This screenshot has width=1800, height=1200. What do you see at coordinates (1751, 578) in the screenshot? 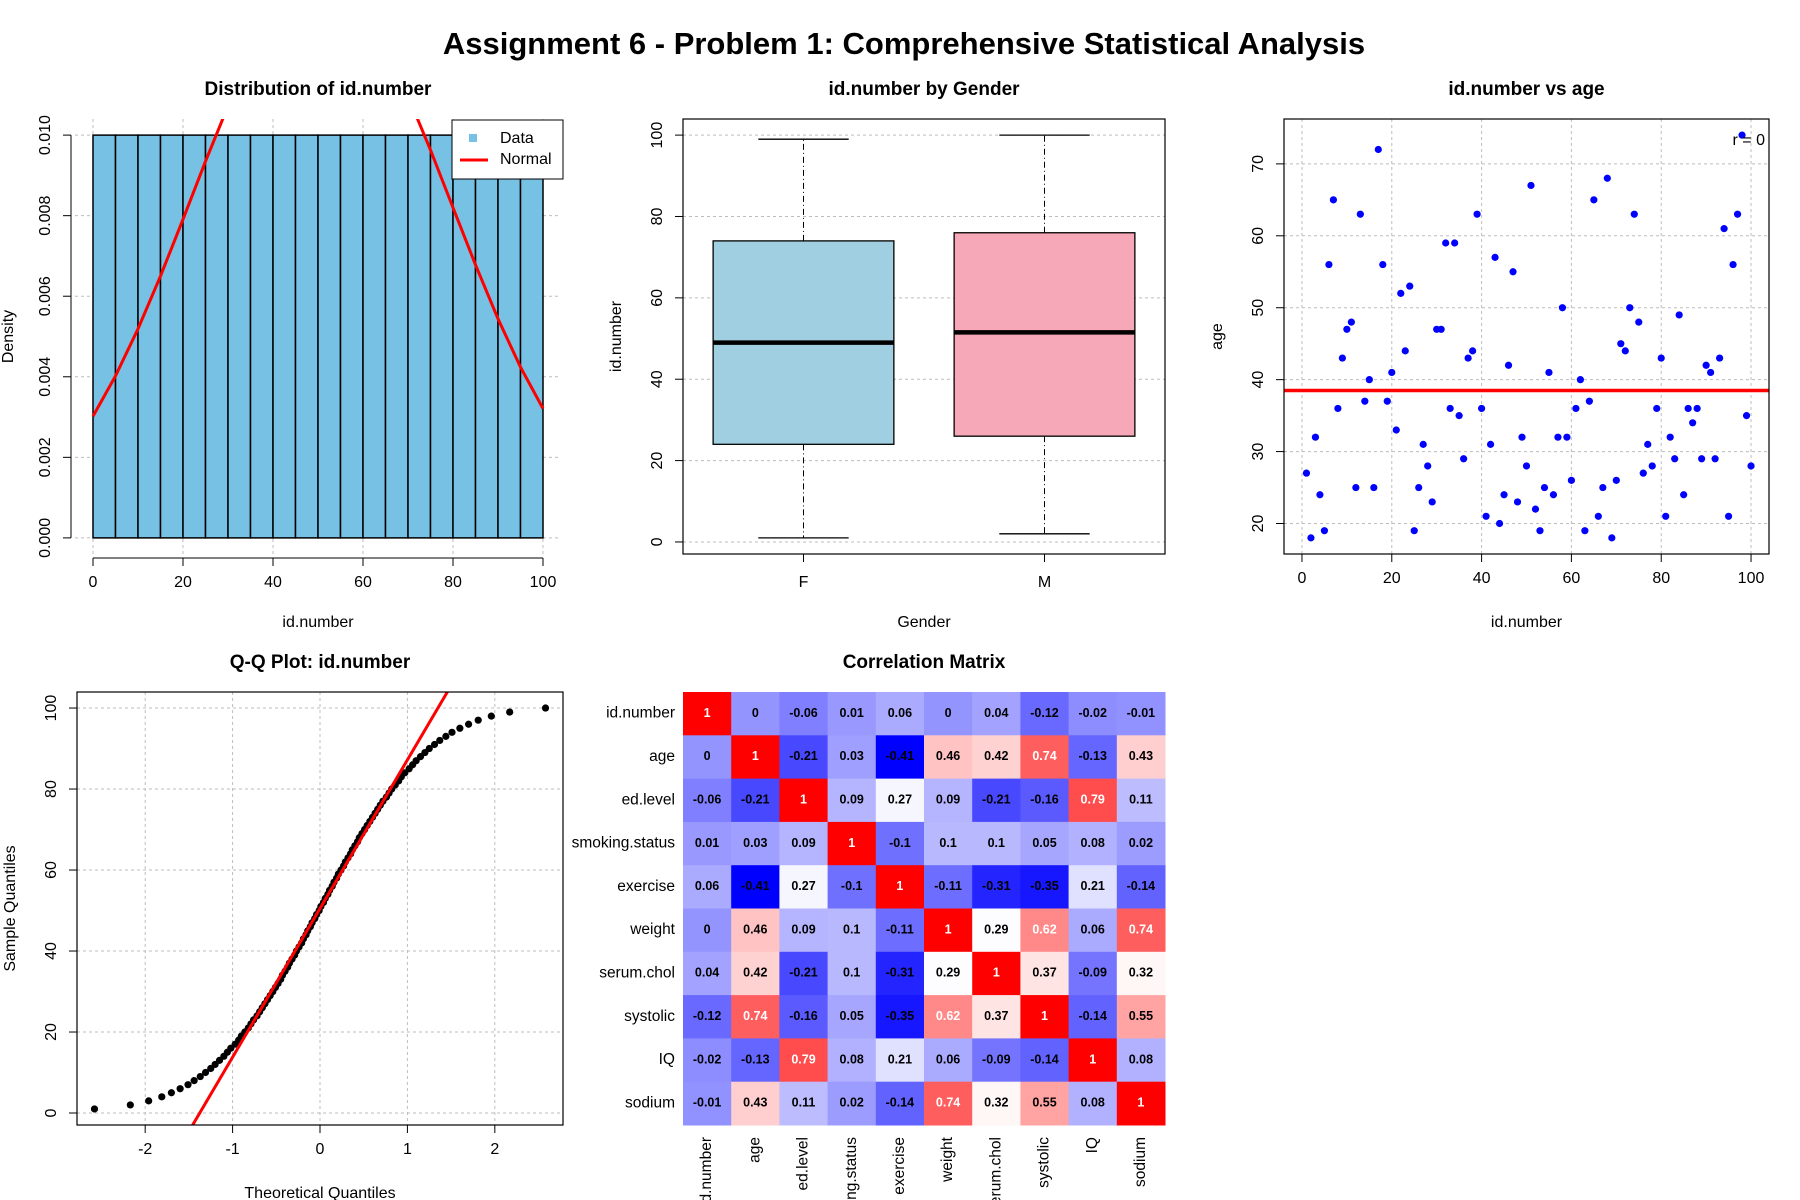
I see `x-tick-label: 100` at bounding box center [1751, 578].